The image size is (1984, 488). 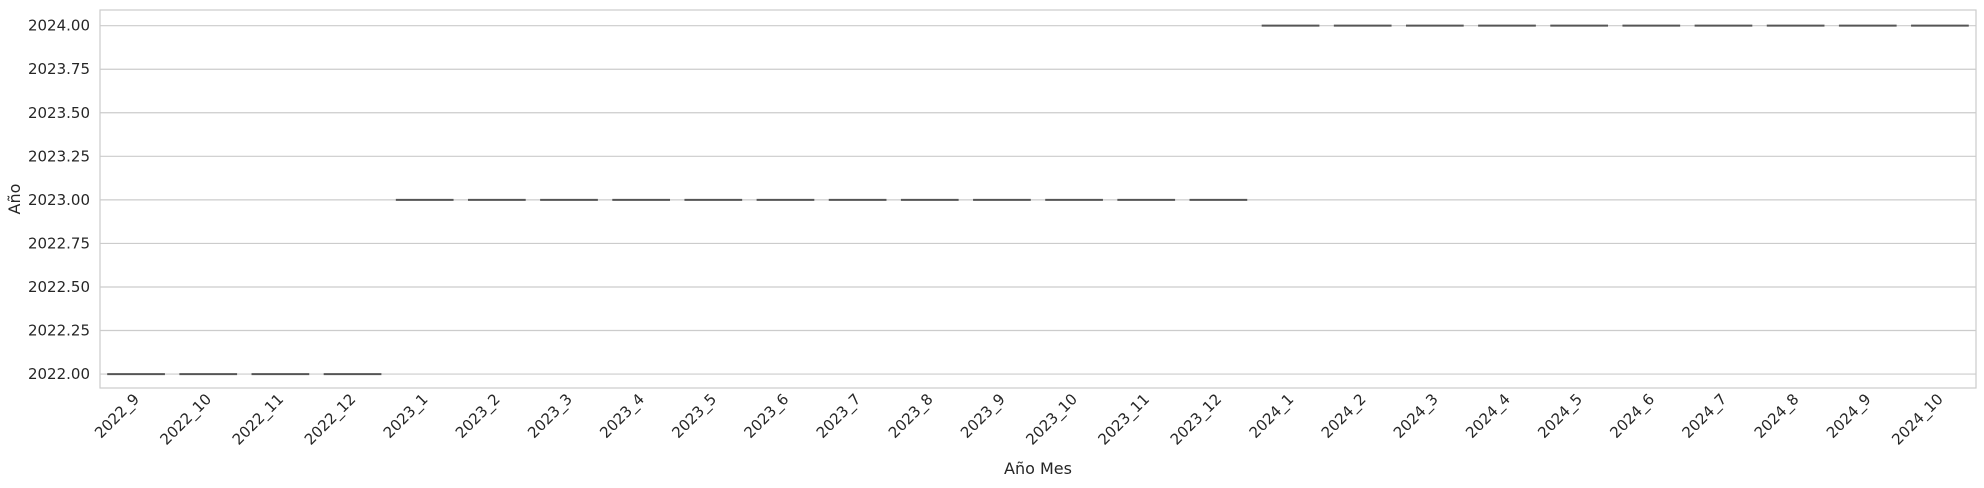 I want to click on x-tick-label: 2022_9, so click(x=117, y=416).